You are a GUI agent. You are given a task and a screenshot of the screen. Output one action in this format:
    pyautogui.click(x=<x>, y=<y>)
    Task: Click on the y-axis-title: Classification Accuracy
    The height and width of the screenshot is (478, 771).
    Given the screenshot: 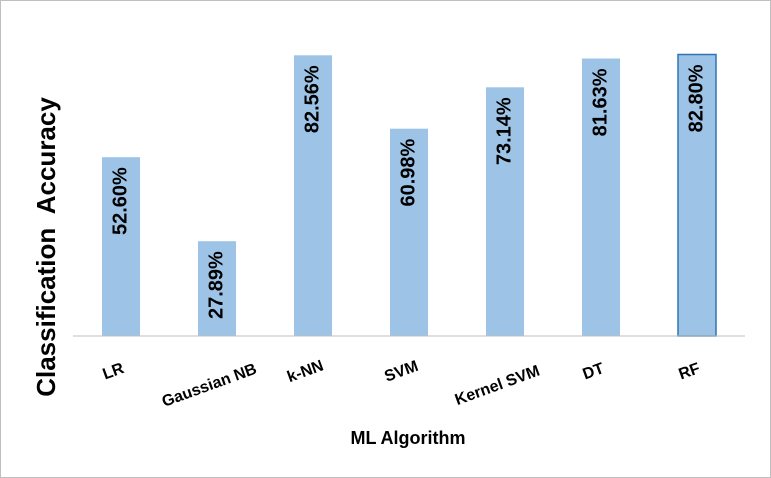 What is the action you would take?
    pyautogui.click(x=46, y=247)
    